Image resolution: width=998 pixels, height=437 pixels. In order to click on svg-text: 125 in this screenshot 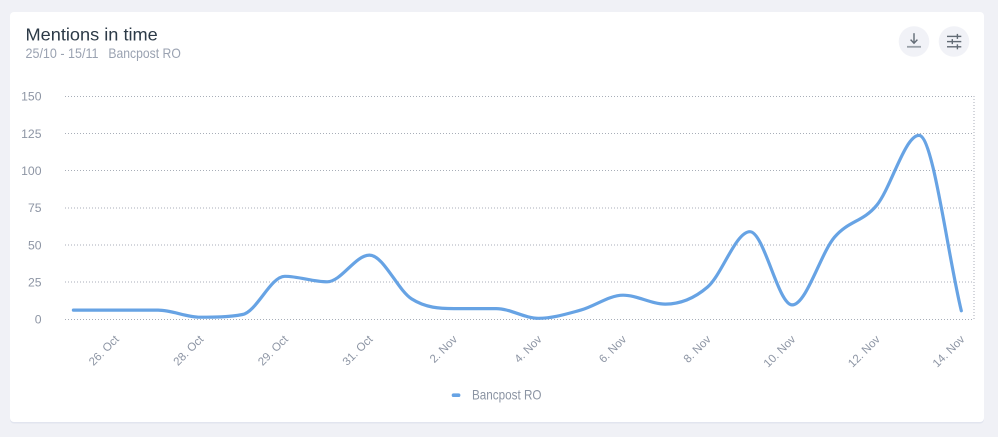, I will do `click(31, 134)`.